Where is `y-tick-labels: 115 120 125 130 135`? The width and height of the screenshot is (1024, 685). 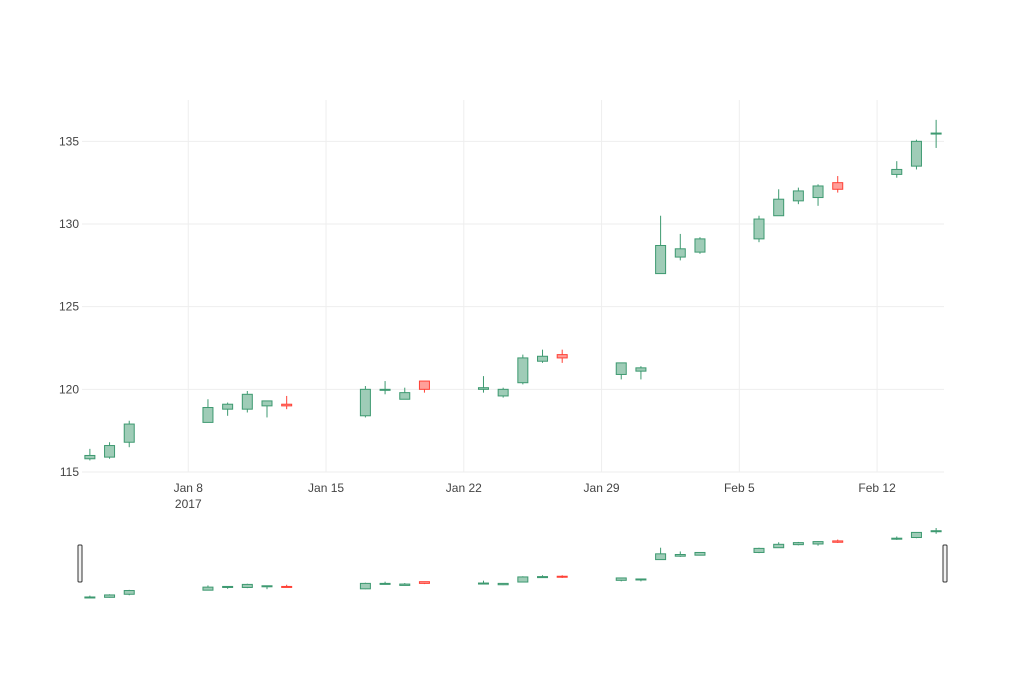
y-tick-labels: 115 120 125 130 135 is located at coordinates (69, 306).